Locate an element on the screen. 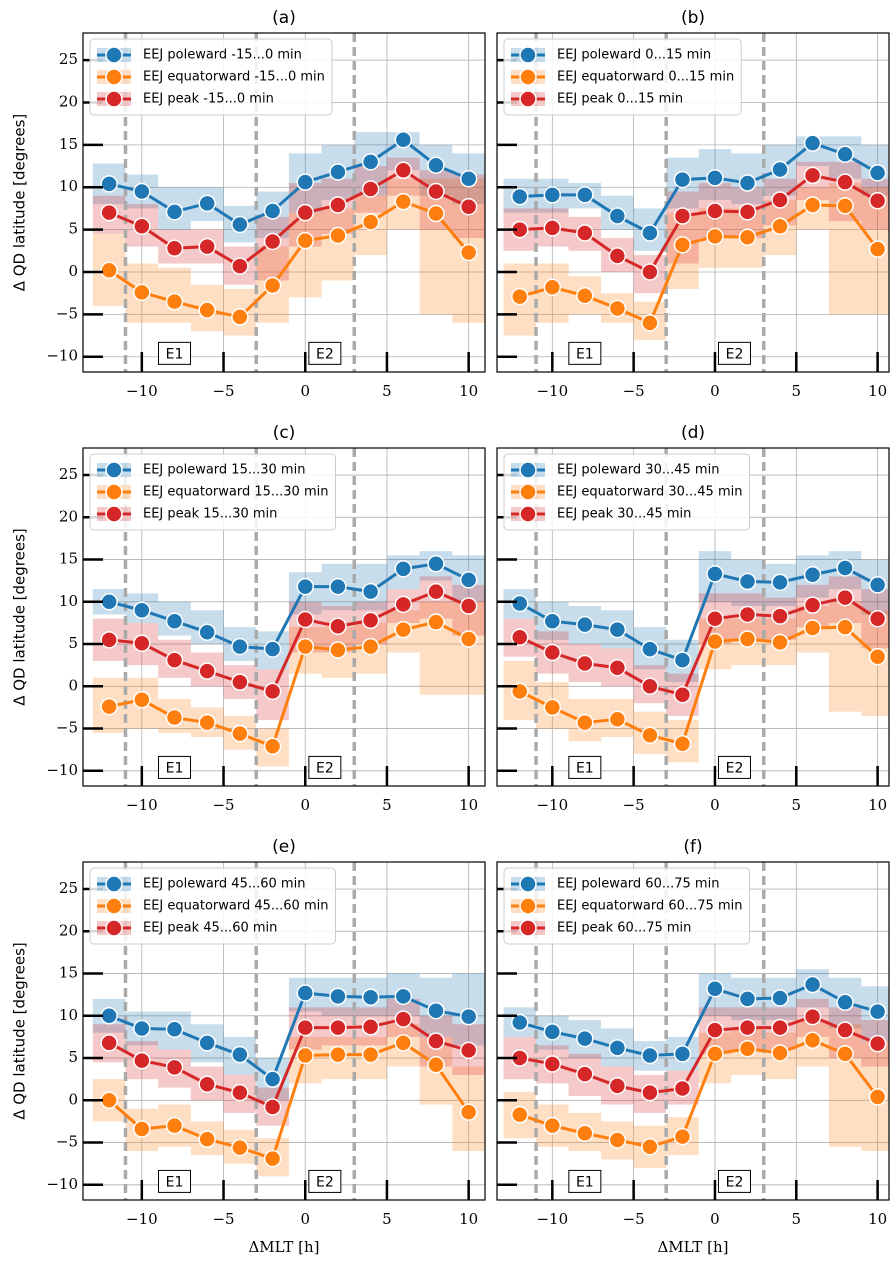  annotation: E1 is located at coordinates (175, 354).